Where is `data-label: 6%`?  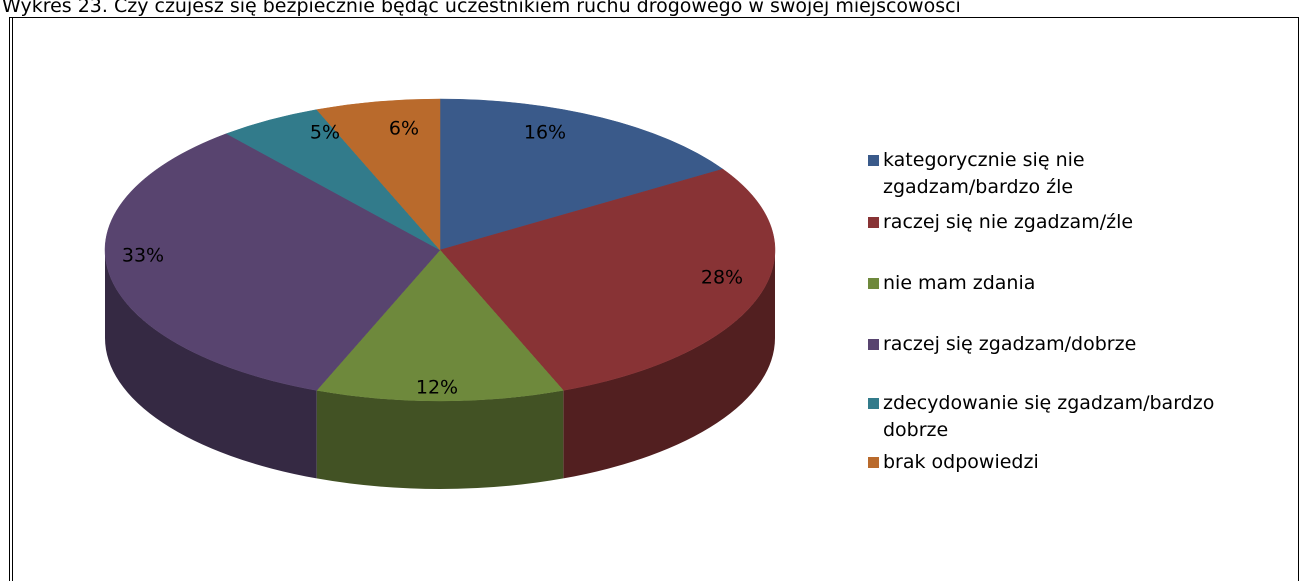
data-label: 6% is located at coordinates (404, 129).